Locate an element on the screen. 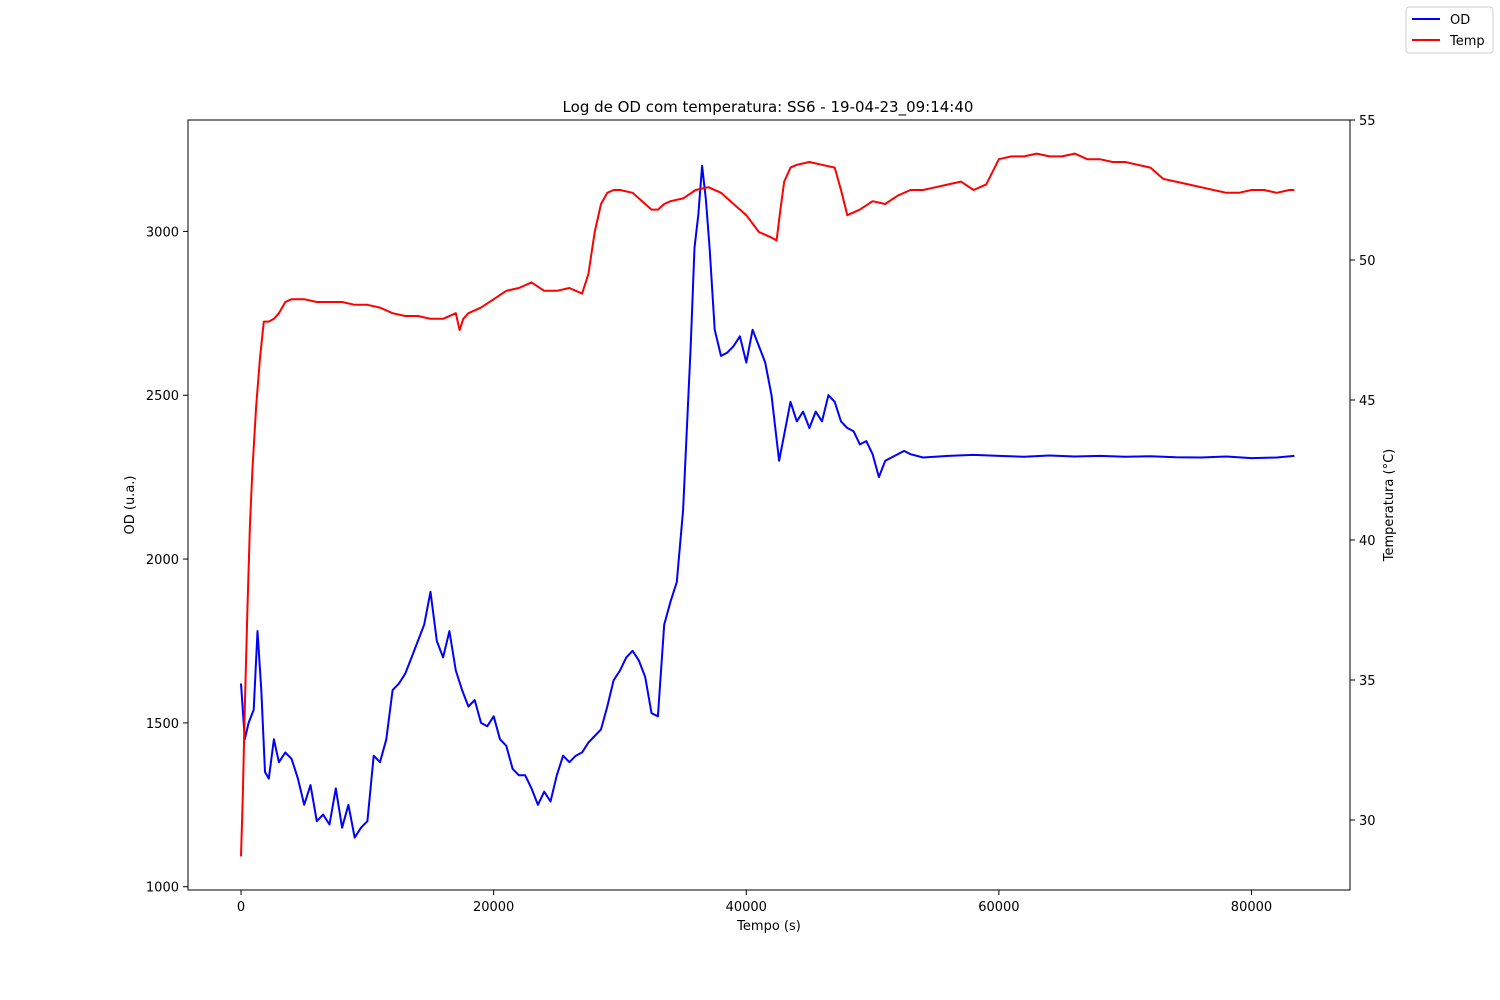 Image resolution: width=1500 pixels, height=1000 pixels. right-y-tick-label: 55 is located at coordinates (1367, 121).